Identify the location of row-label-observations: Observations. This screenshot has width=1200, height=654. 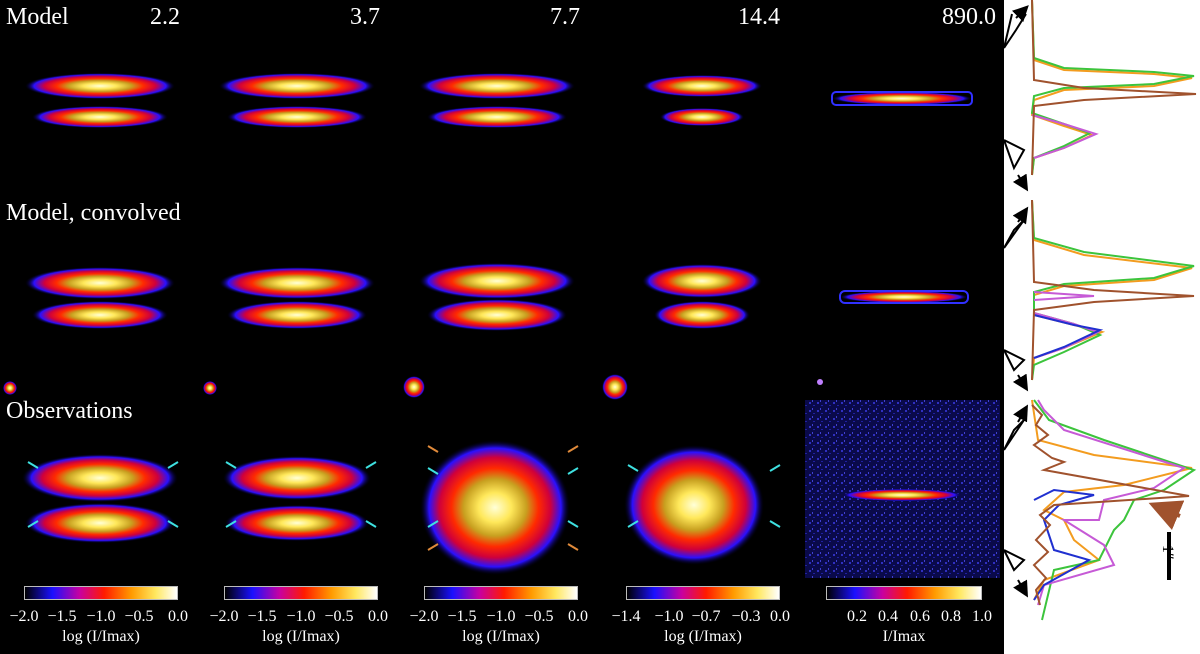
(69, 411).